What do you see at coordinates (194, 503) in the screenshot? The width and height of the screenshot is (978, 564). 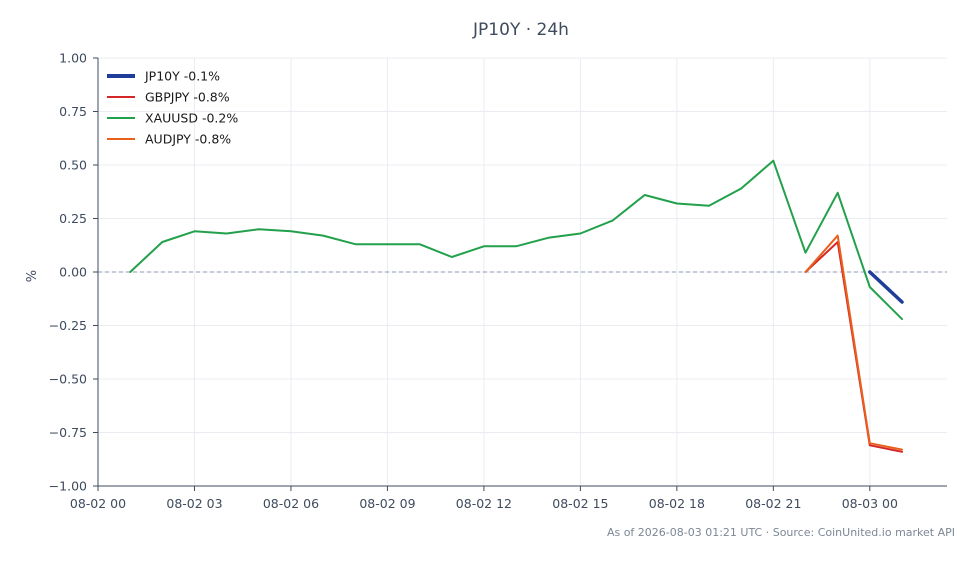 I see `x-tick-label: 08-02 03` at bounding box center [194, 503].